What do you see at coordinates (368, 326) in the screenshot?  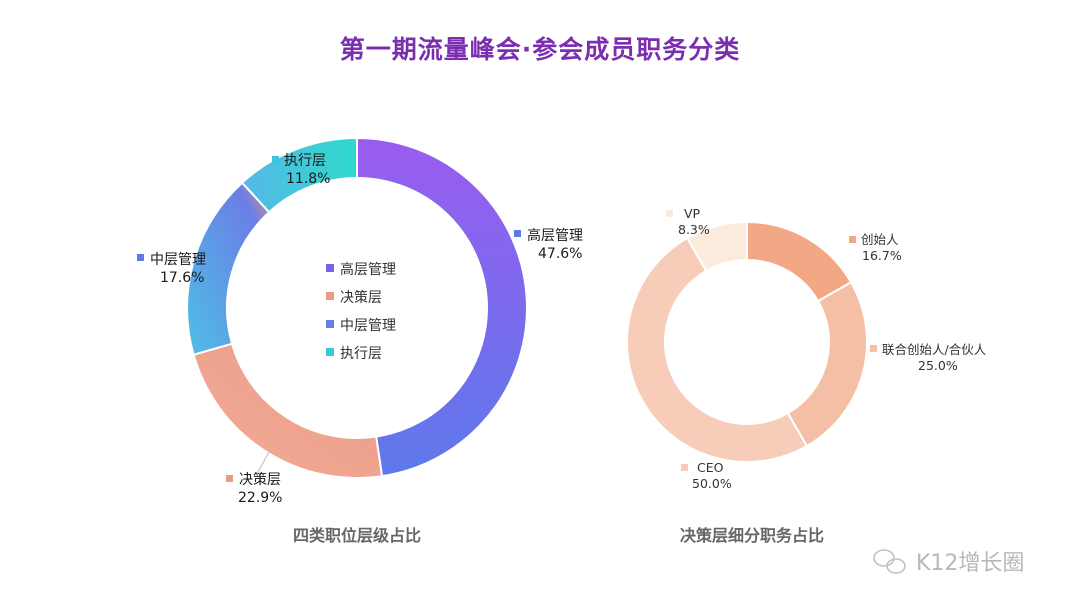 I see `legend-item: 中层管理` at bounding box center [368, 326].